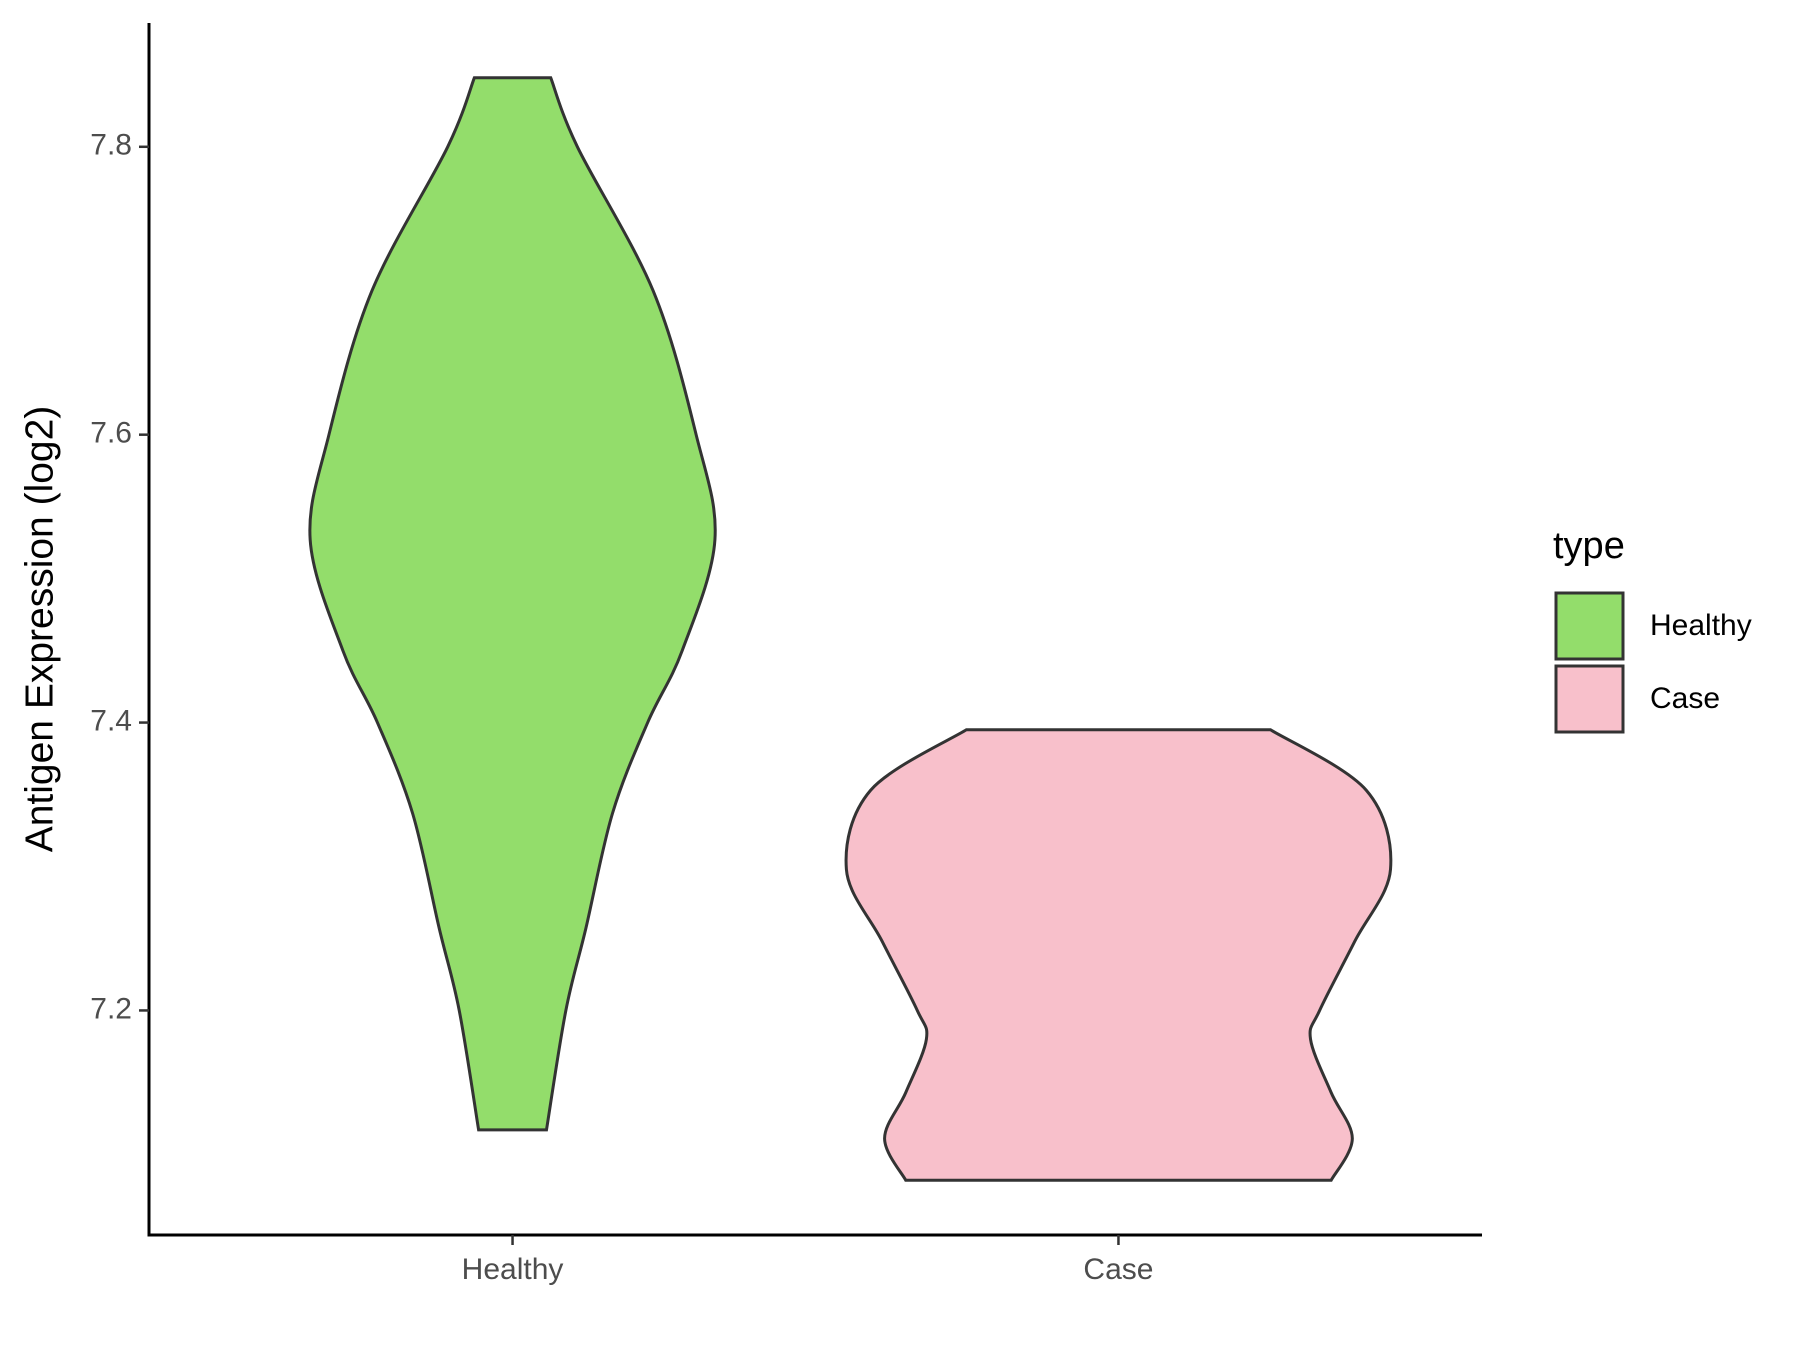 This screenshot has height=1350, width=1800. I want to click on legend-label: Healthy, so click(1701, 625).